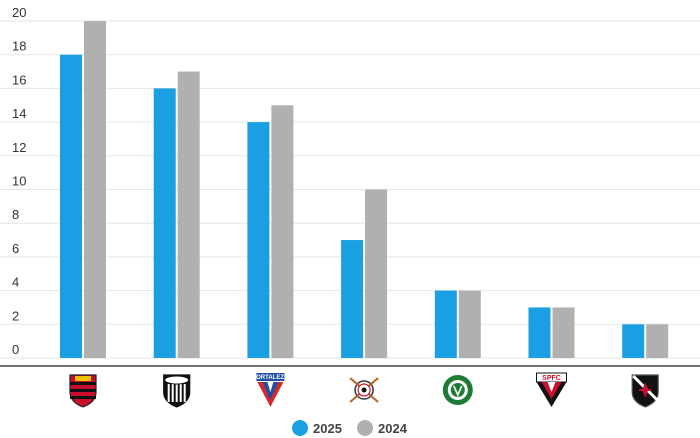  What do you see at coordinates (551, 389) in the screenshot?
I see `sao-paulo-crest-icon: SPFC` at bounding box center [551, 389].